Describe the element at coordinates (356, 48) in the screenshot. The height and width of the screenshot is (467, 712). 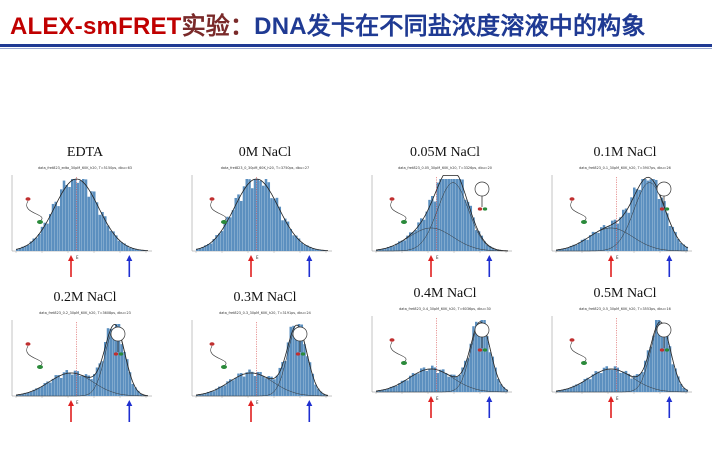
I see `title-underline-thin` at that location.